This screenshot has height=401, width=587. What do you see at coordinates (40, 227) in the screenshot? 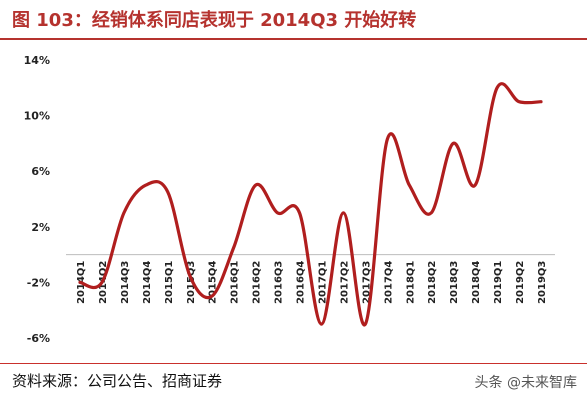
I see `y-tick-label: 2%` at bounding box center [40, 227].